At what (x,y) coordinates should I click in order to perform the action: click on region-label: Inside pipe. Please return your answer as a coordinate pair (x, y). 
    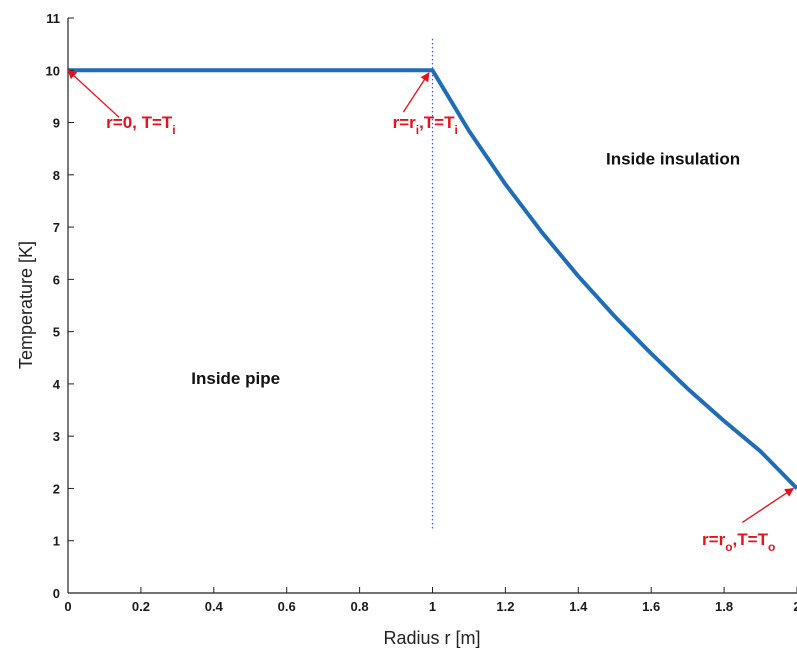
    Looking at the image, I should click on (235, 378).